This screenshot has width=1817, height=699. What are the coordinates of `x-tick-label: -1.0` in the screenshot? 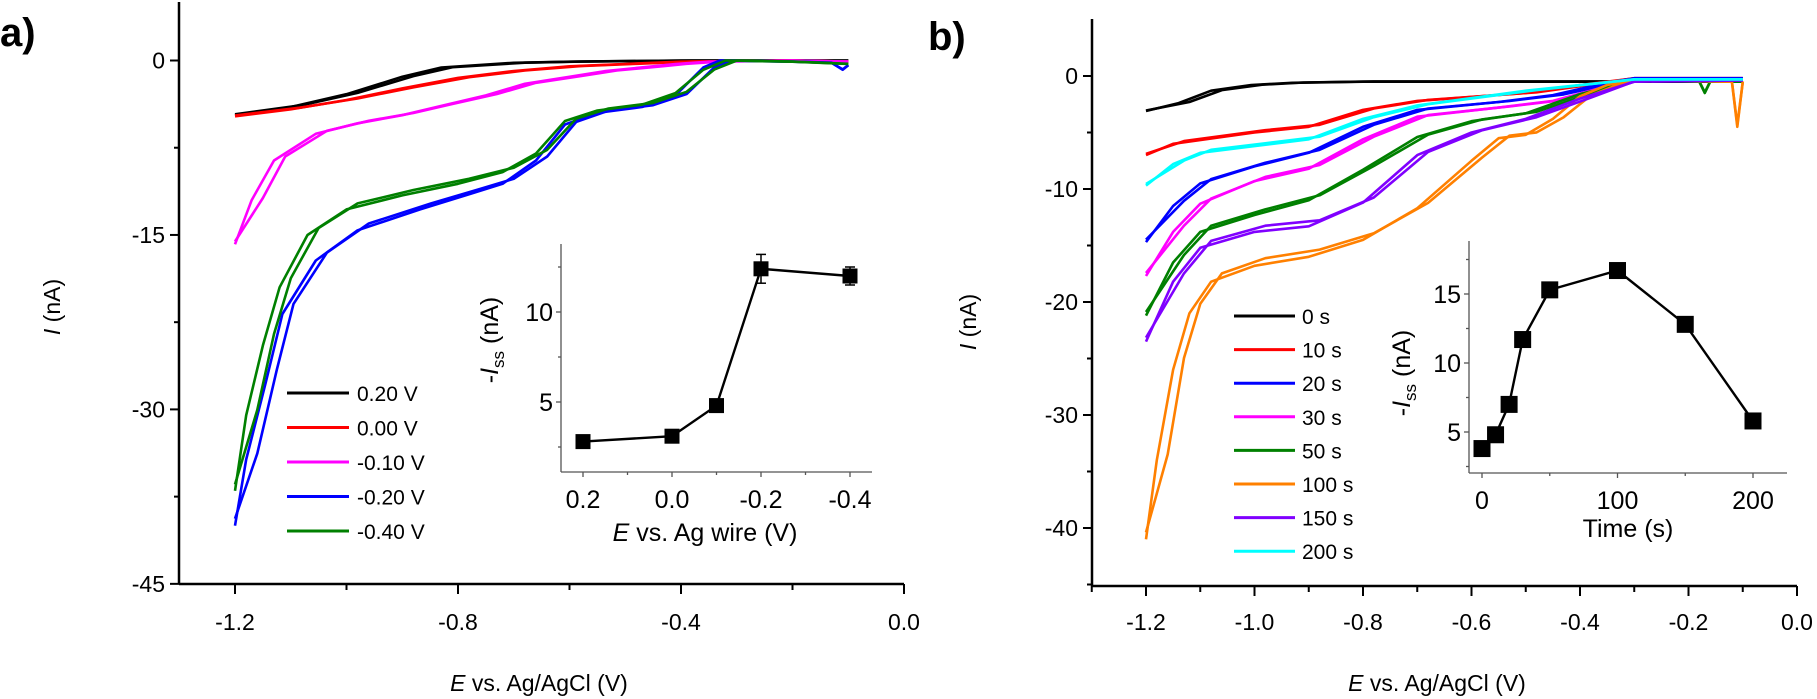 It's located at (1255, 622).